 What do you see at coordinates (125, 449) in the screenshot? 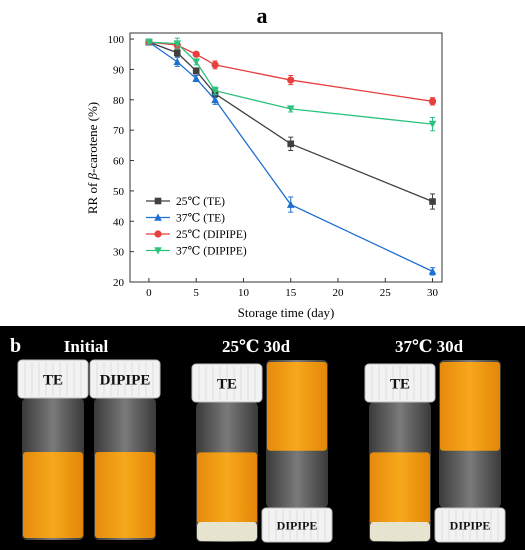
I see `upright-vial: DIPIPE` at bounding box center [125, 449].